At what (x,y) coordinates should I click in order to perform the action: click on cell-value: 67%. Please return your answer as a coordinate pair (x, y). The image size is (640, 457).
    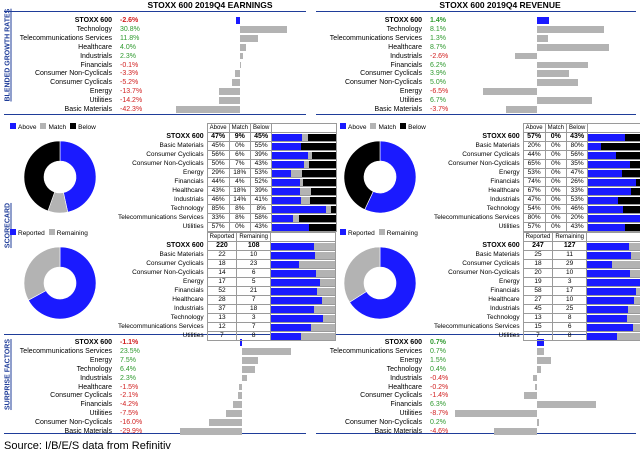
    Looking at the image, I should click on (534, 191).